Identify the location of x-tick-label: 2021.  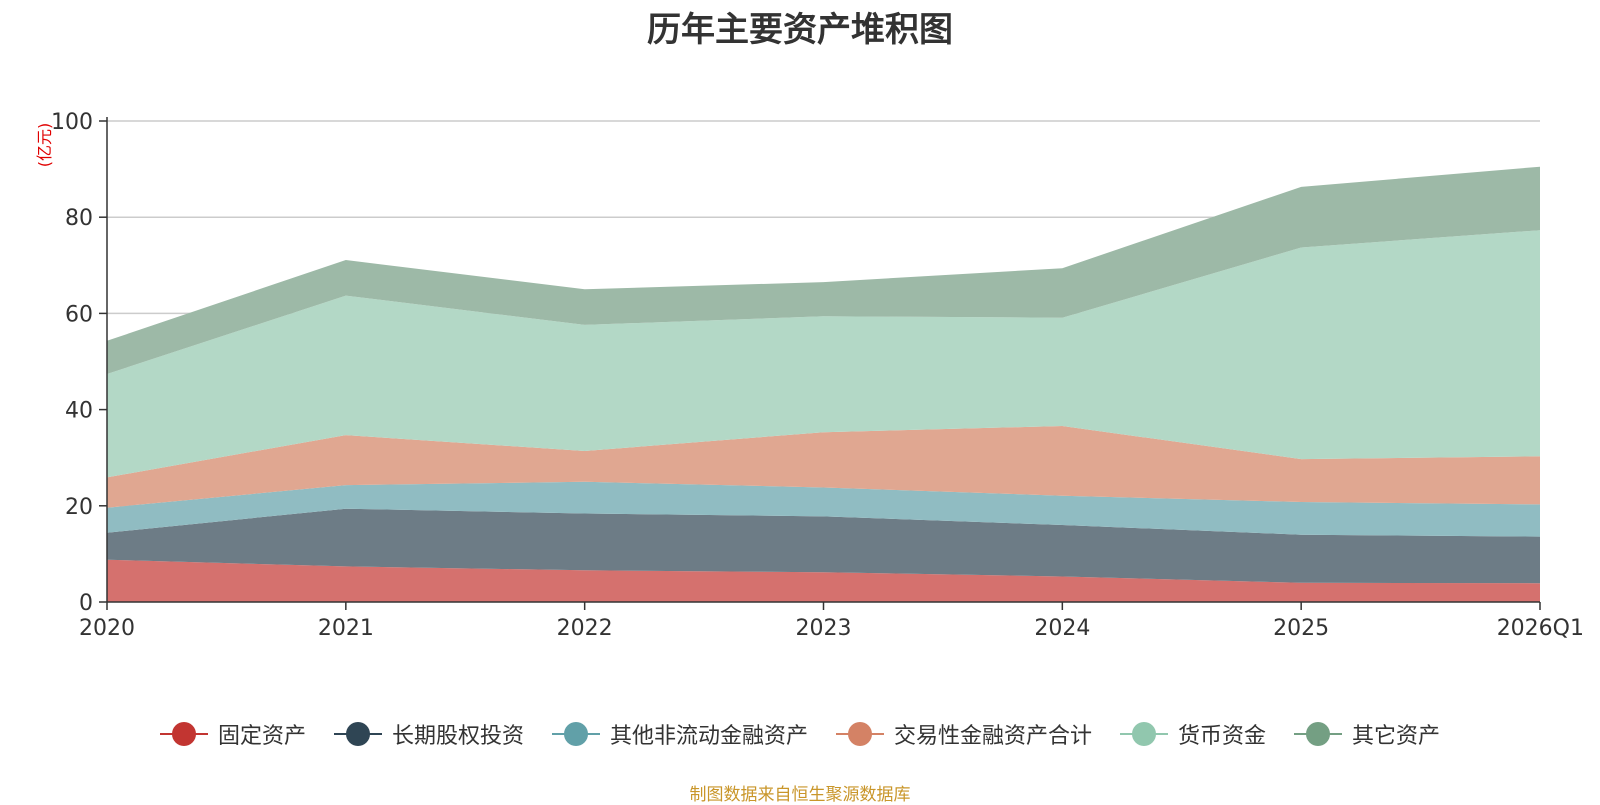
(346, 628).